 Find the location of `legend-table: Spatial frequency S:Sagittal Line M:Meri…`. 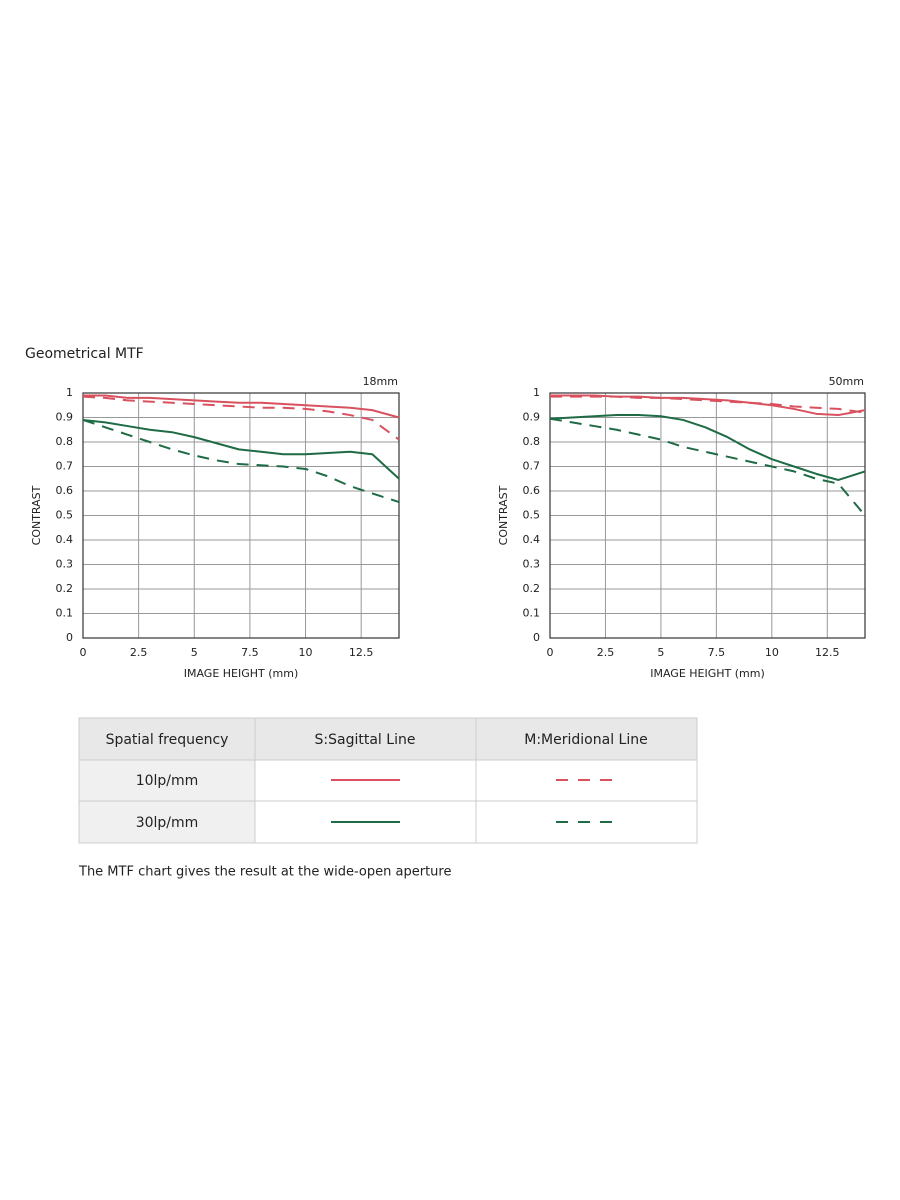

legend-table: Spatial frequency S:Sagittal Line M:Meri… is located at coordinates (388, 780).